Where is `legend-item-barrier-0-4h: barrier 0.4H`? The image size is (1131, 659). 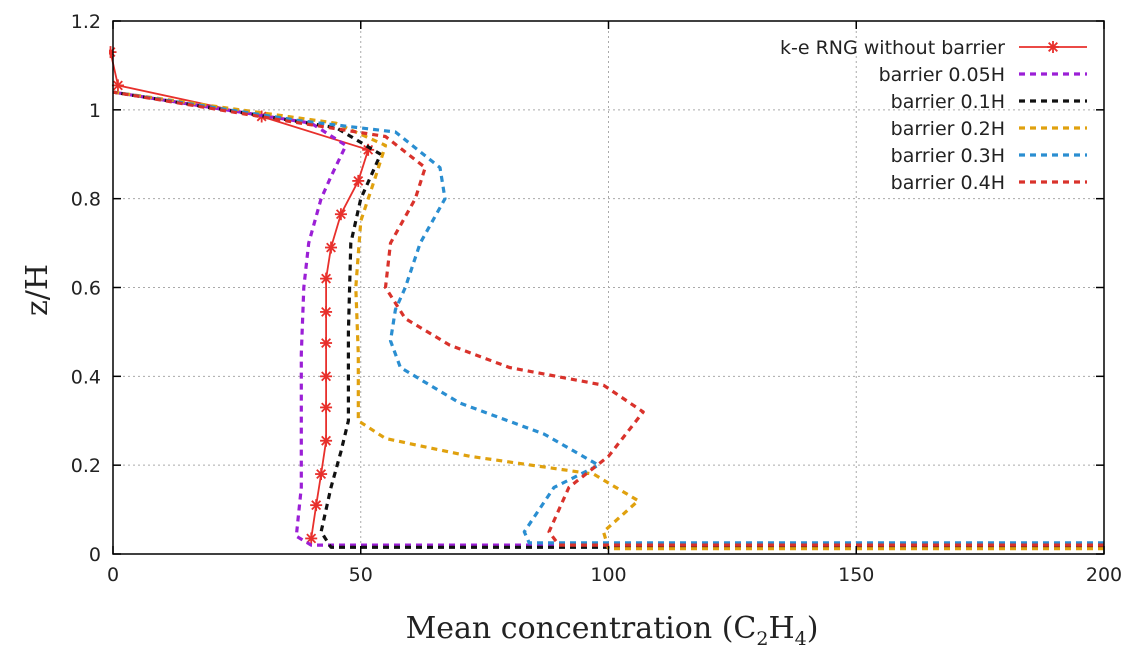 legend-item-barrier-0-4h: barrier 0.4H is located at coordinates (989, 183).